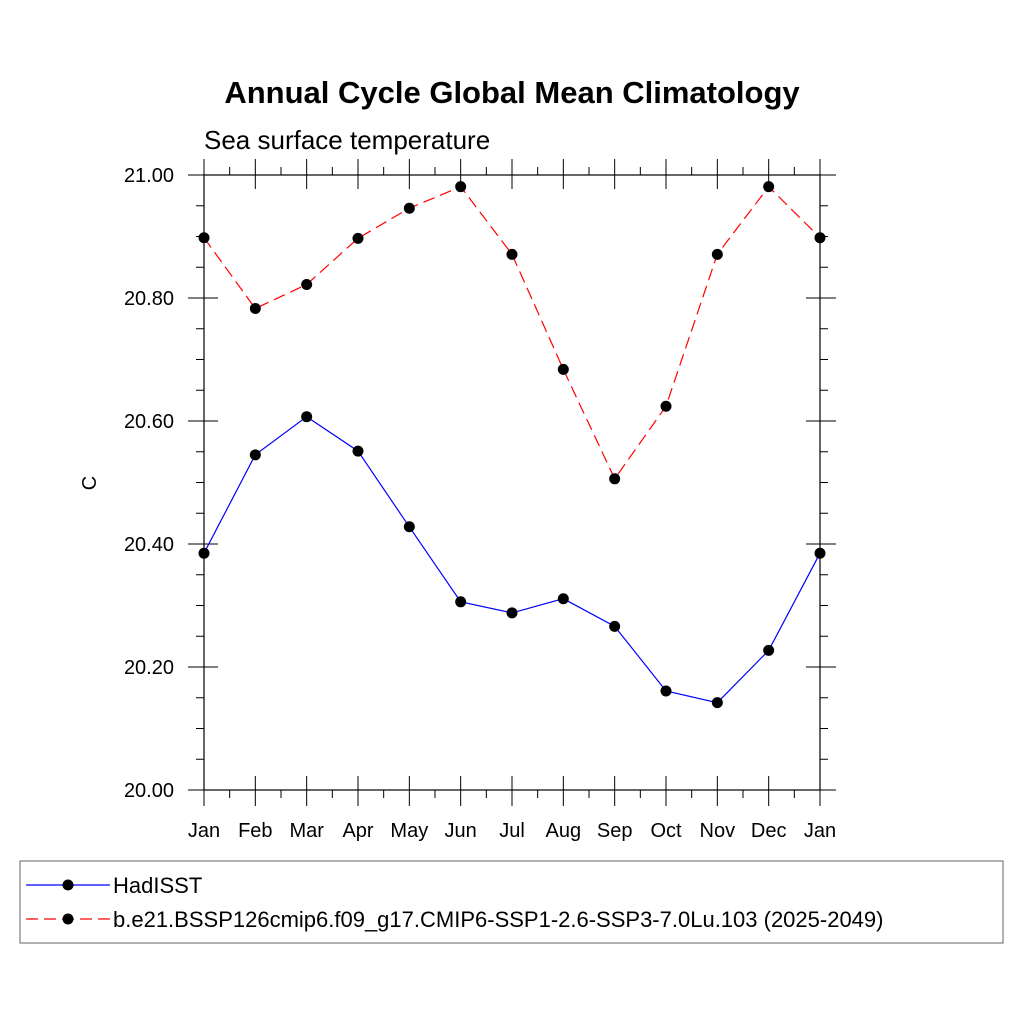 Image resolution: width=1024 pixels, height=1024 pixels. What do you see at coordinates (149, 299) in the screenshot?
I see `y-tick-label: 20.80` at bounding box center [149, 299].